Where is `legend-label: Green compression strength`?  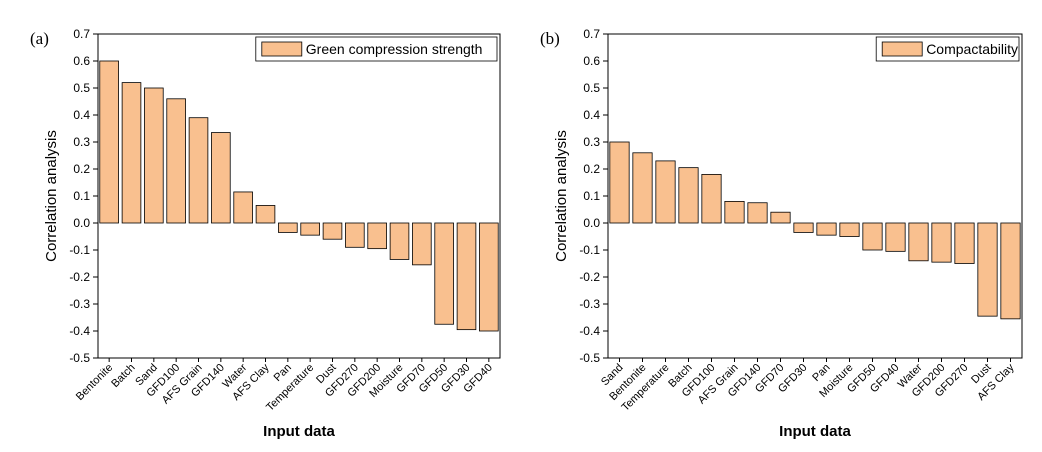 legend-label: Green compression strength is located at coordinates (394, 49).